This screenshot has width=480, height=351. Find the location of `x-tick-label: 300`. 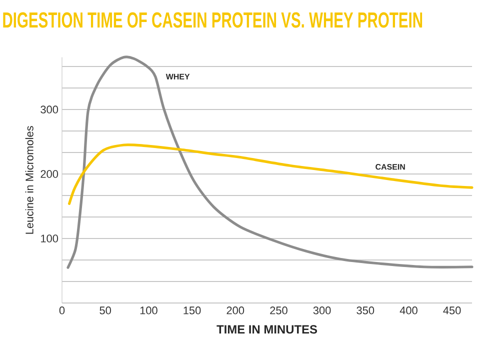

x-tick-label: 300 is located at coordinates (322, 310).